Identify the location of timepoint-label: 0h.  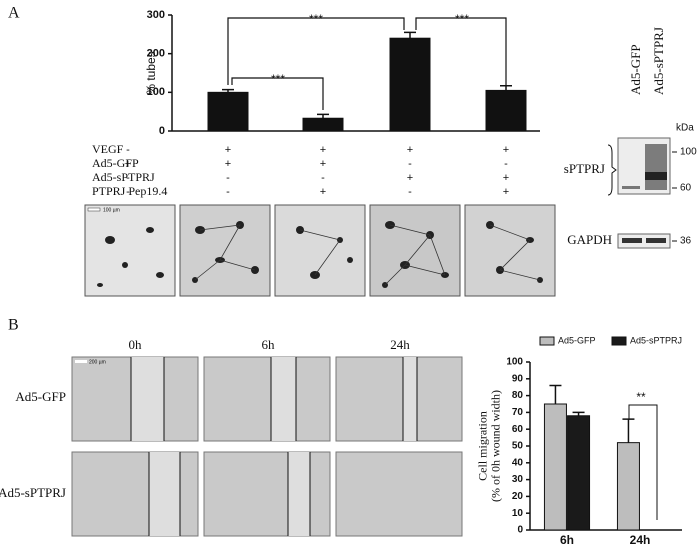
(136, 344).